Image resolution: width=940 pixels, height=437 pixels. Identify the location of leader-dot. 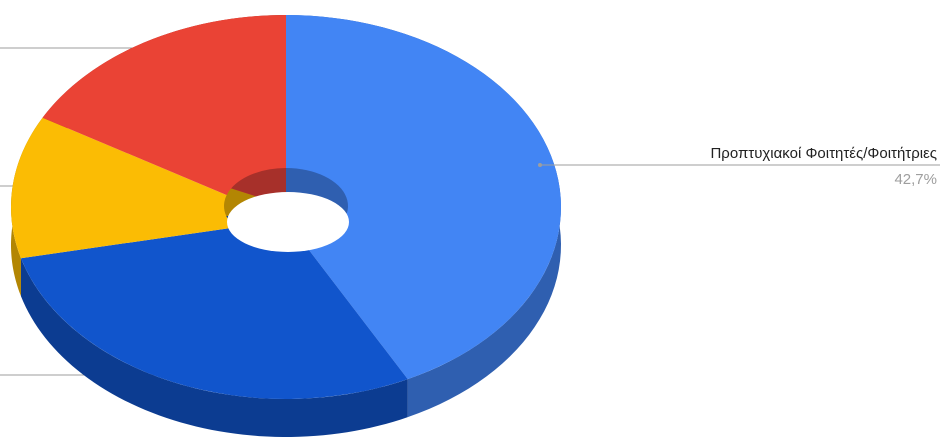
(540, 165).